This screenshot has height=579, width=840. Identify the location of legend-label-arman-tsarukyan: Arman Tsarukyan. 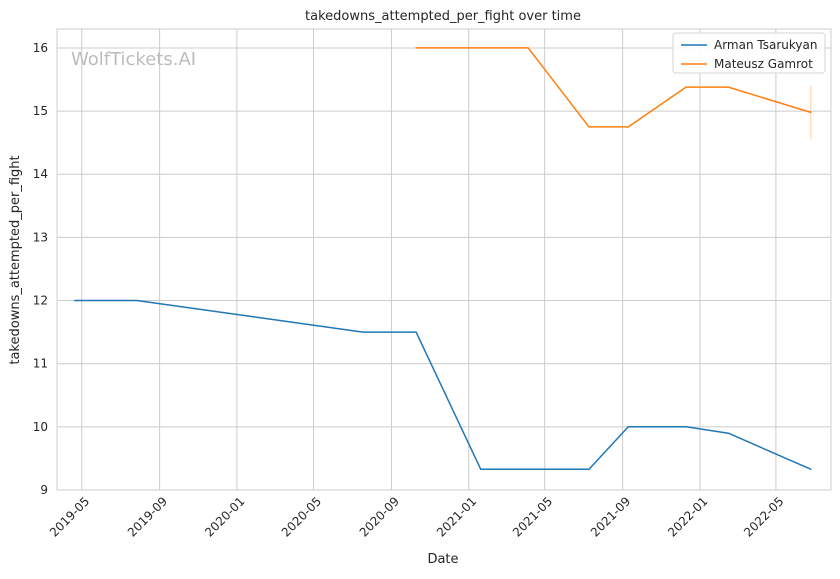
(765, 45).